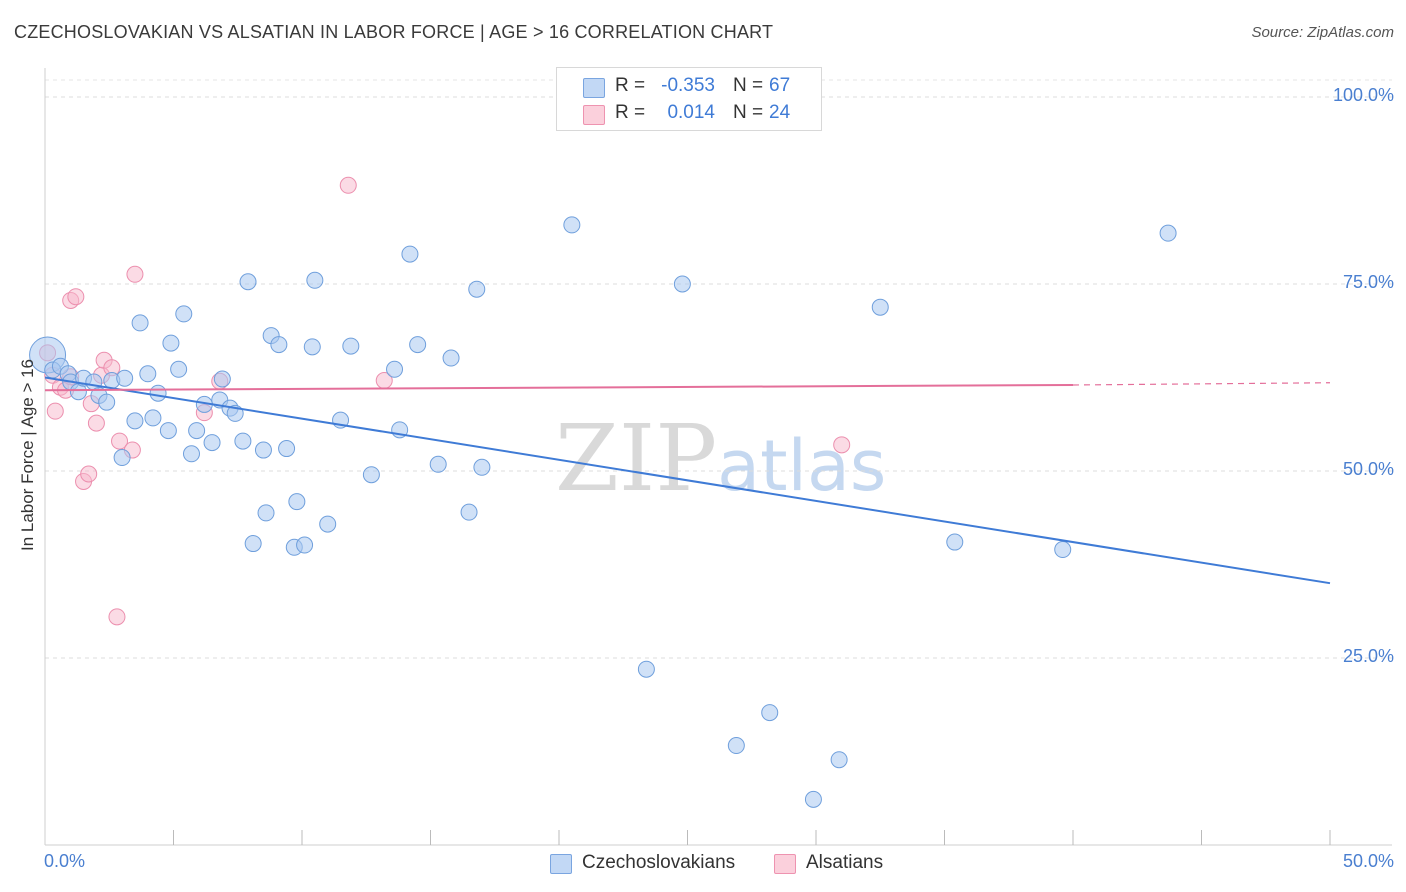 The height and width of the screenshot is (892, 1406). I want to click on legend-row-alsatians: R = 0.014 N = 24, so click(689, 115).